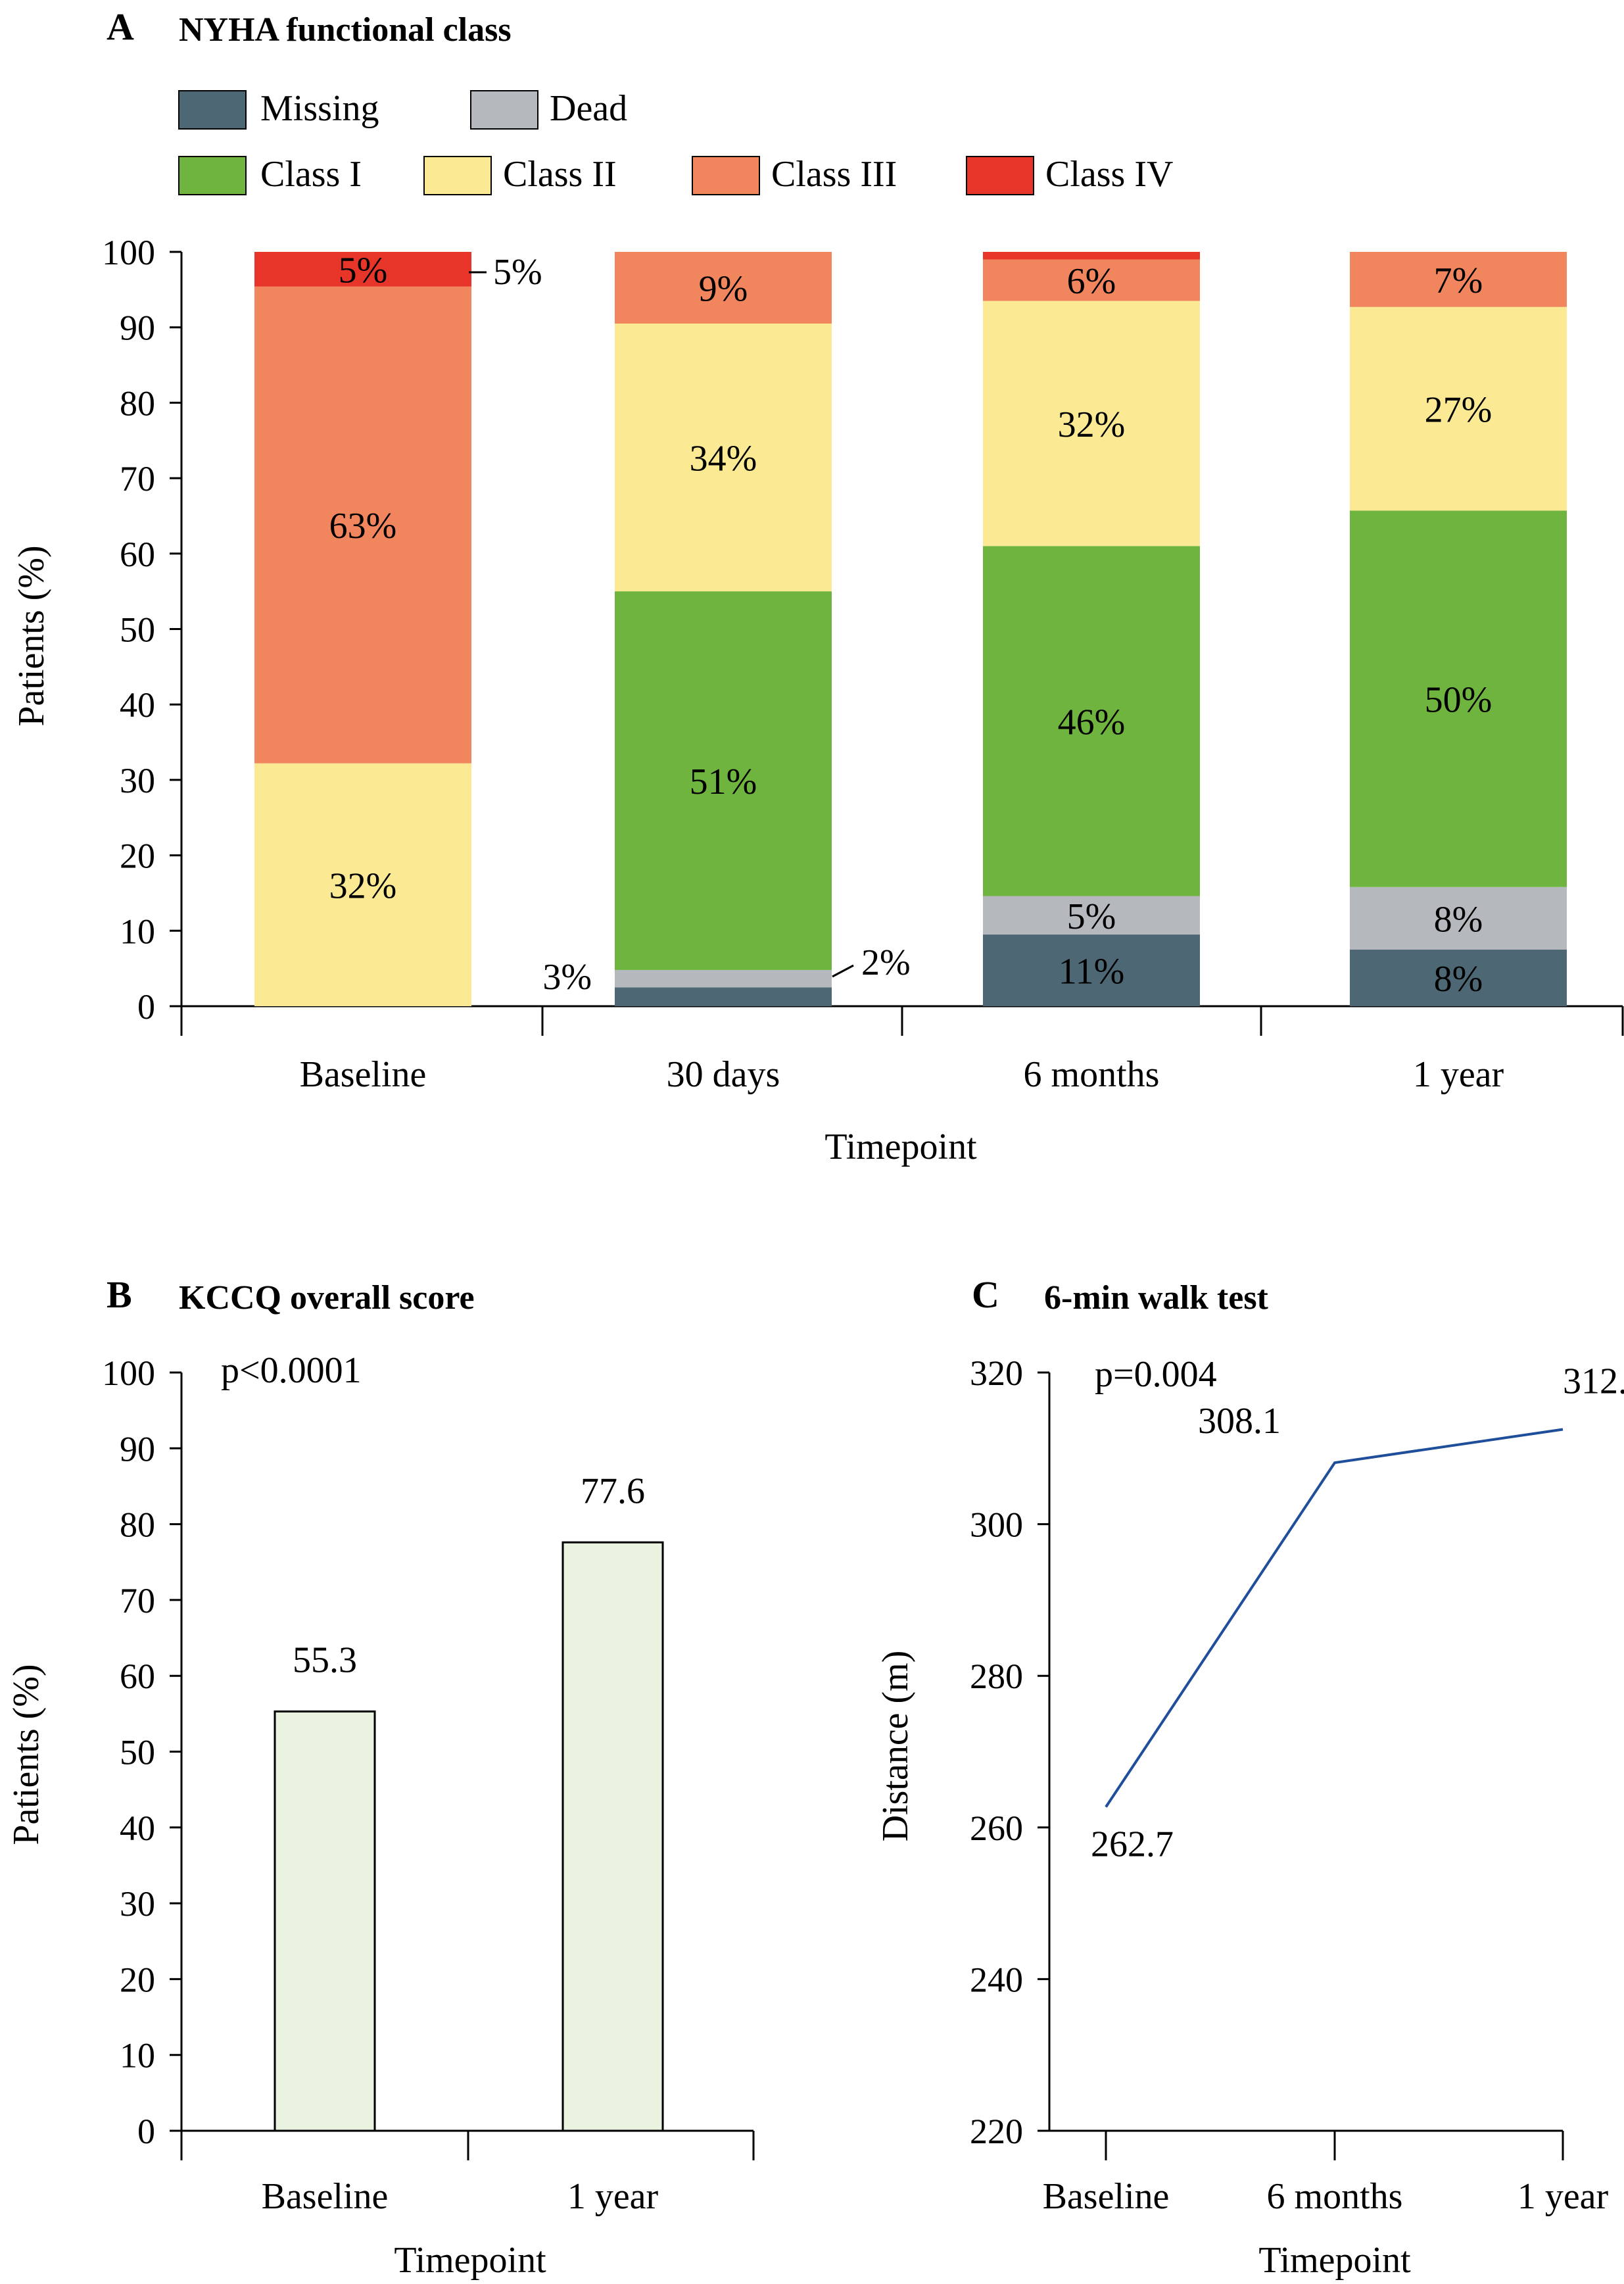 The width and height of the screenshot is (1624, 2284). Describe the element at coordinates (504, 110) in the screenshot. I see `legend-swatch-dead` at that location.